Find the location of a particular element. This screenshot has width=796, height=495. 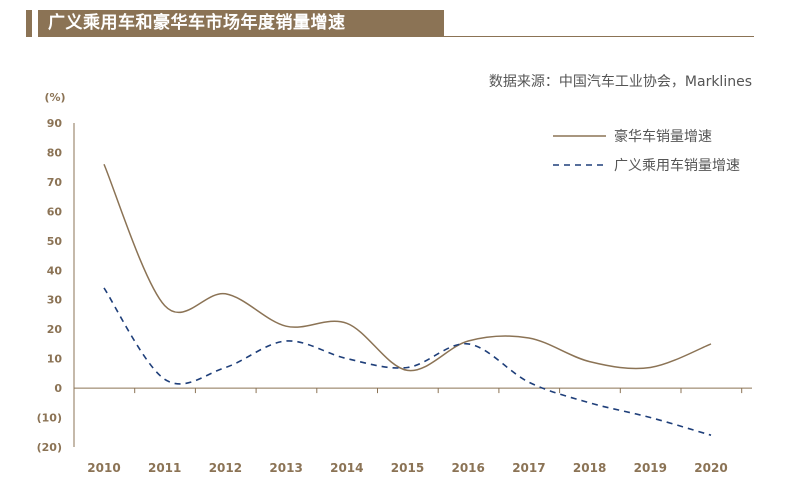

y-tick-label: 80 is located at coordinates (55, 152).